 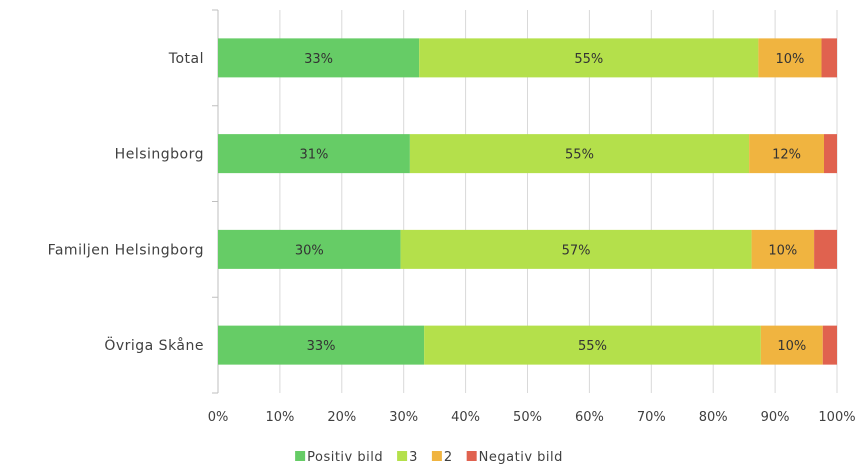 I want to click on legend-label: 2, so click(x=448, y=457).